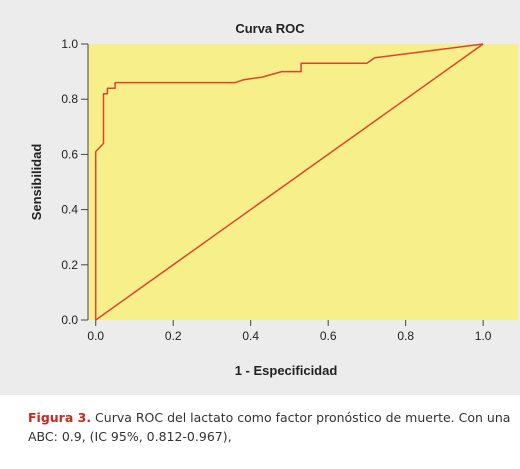  What do you see at coordinates (69, 320) in the screenshot?
I see `y-tick-label: 0.0` at bounding box center [69, 320].